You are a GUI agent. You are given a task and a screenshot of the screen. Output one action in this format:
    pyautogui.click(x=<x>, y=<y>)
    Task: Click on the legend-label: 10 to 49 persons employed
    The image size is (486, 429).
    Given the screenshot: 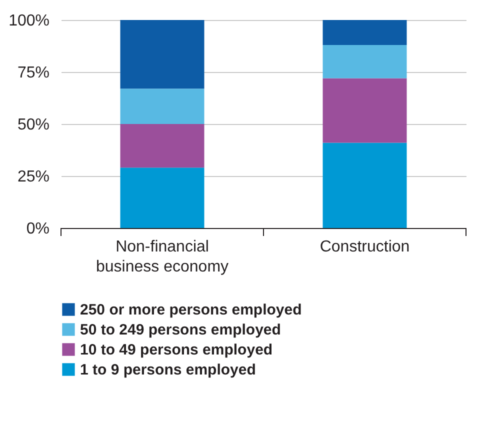 What is the action you would take?
    pyautogui.click(x=176, y=350)
    